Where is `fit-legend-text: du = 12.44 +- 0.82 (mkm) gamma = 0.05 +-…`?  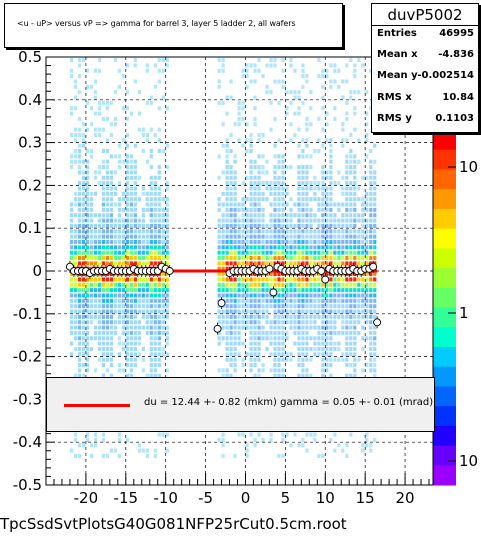
fit-legend-text: du = 12.44 +- 0.82 (mkm) gamma = 0.05 +-… is located at coordinates (289, 402).